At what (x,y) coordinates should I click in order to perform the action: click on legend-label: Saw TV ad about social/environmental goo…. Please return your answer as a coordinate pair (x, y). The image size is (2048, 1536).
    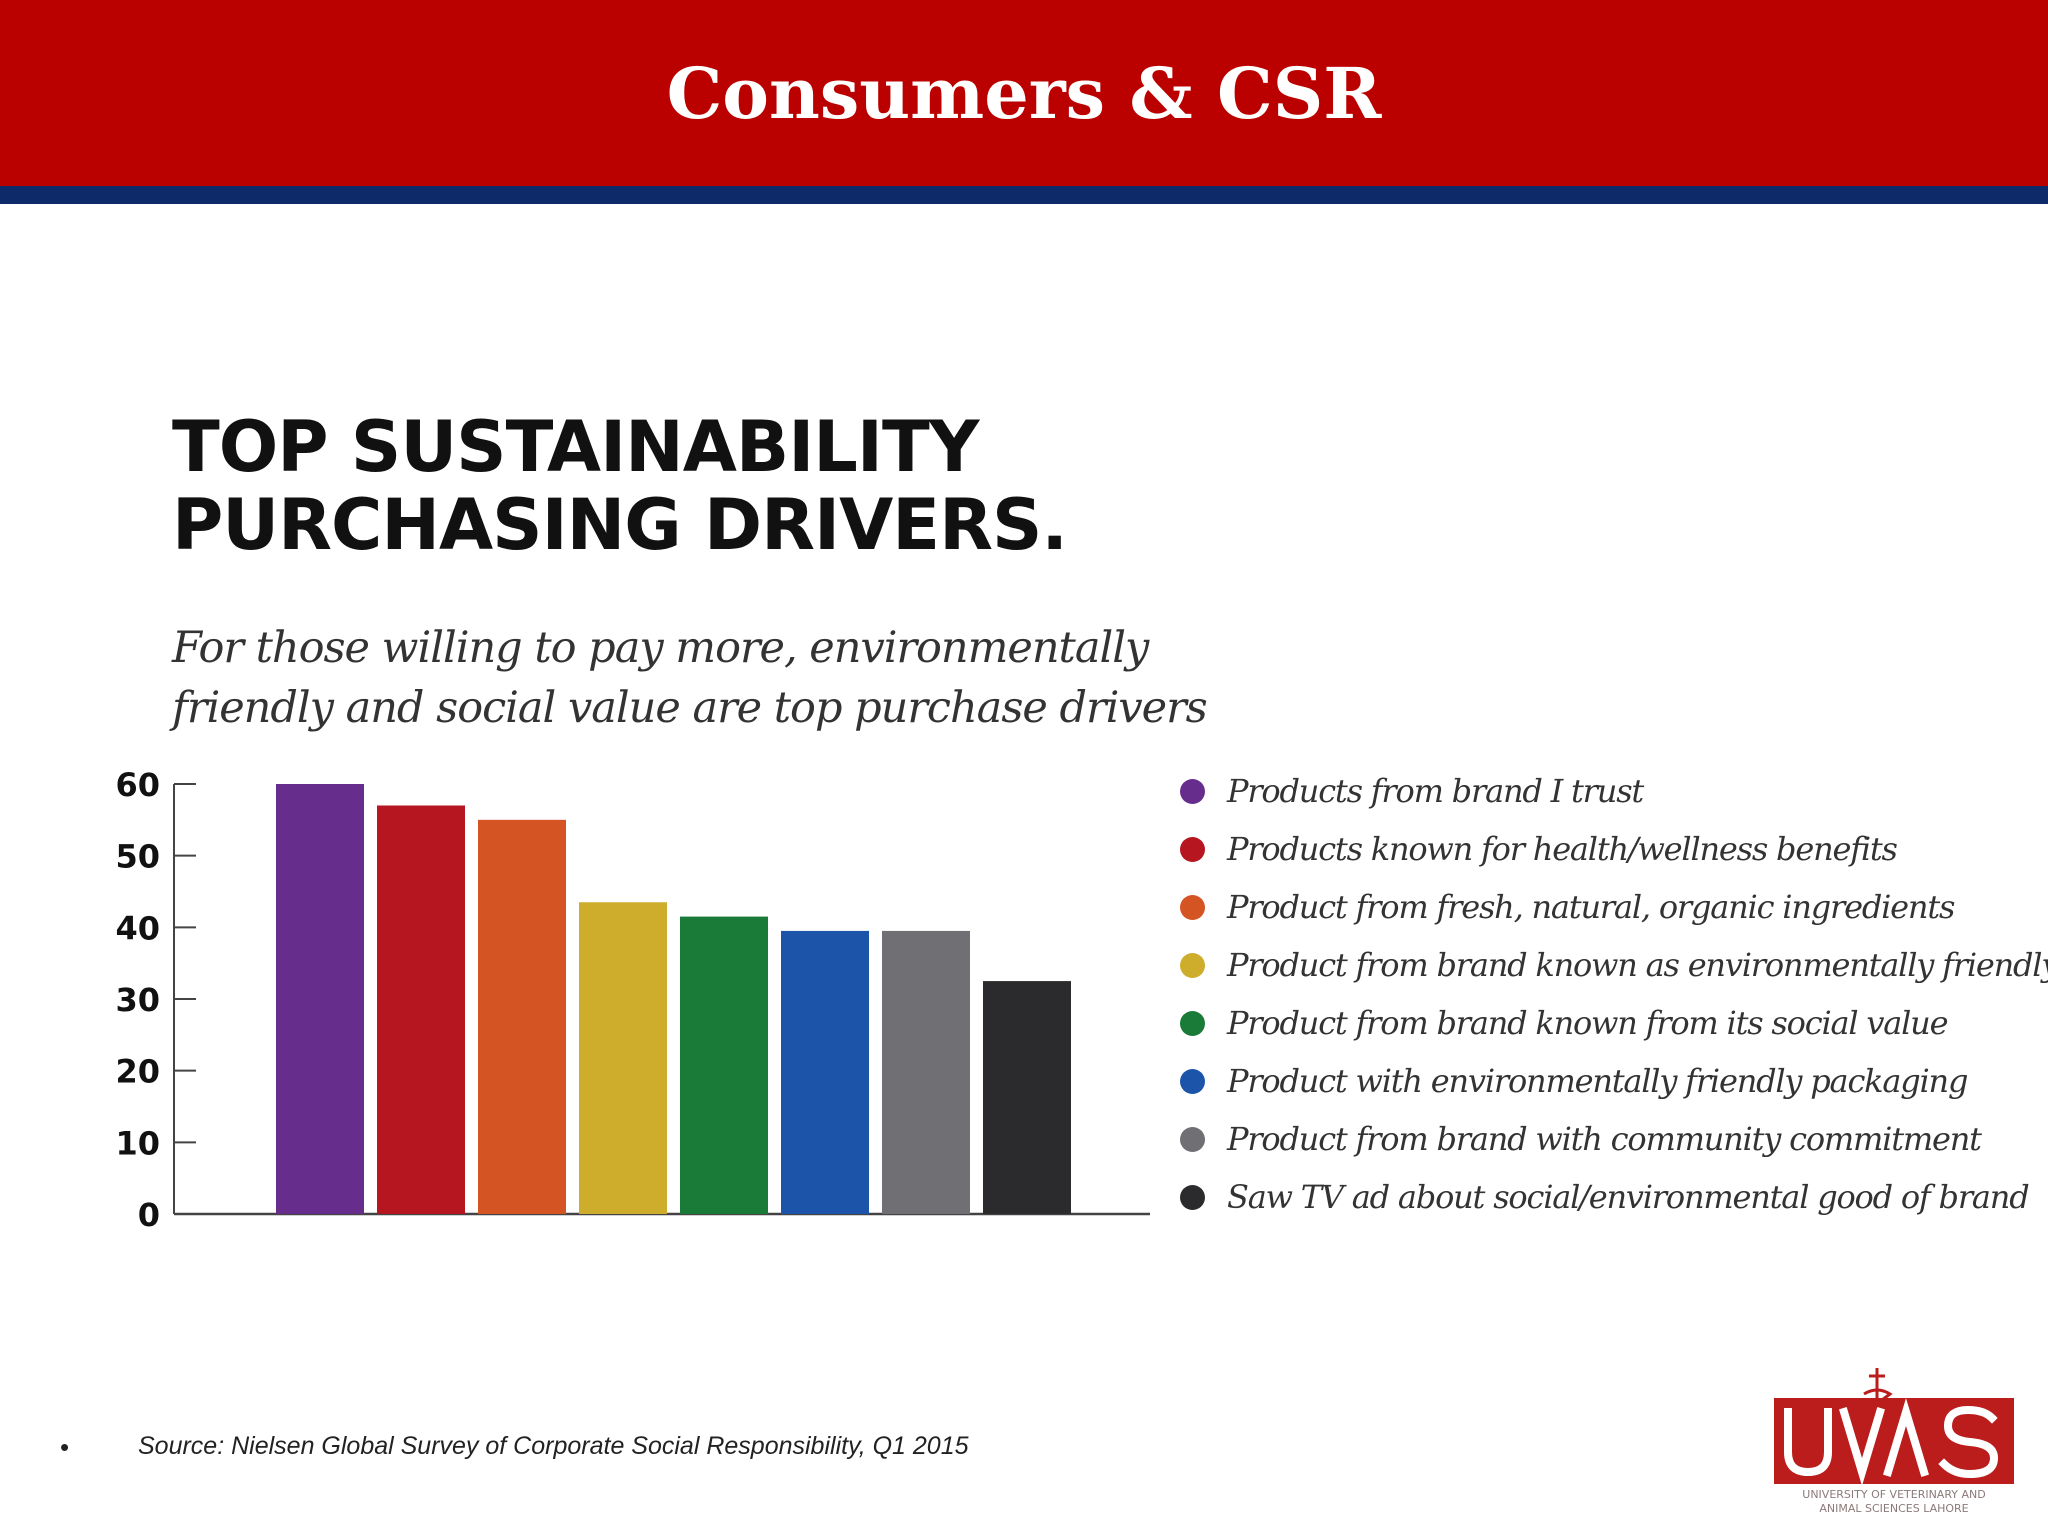
    Looking at the image, I should click on (1628, 1197).